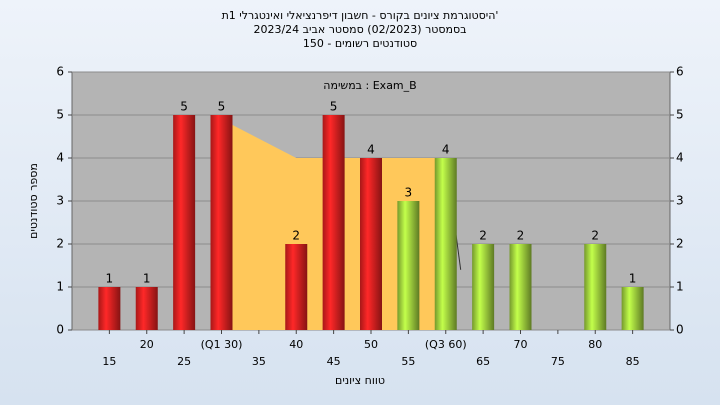 This screenshot has width=720, height=405. What do you see at coordinates (259, 361) in the screenshot?
I see `x-tick-label: 35` at bounding box center [259, 361].